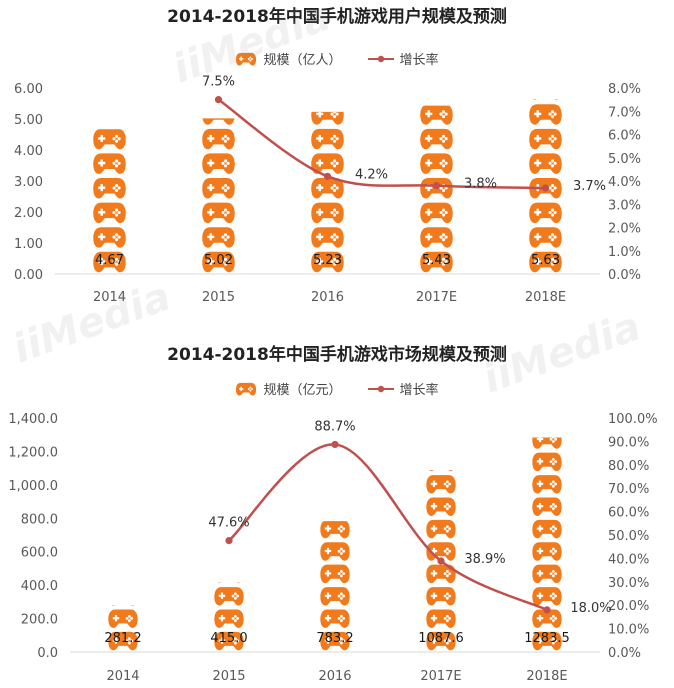 The width and height of the screenshot is (674, 688). I want to click on growth-value-label: 47.6%, so click(228, 523).